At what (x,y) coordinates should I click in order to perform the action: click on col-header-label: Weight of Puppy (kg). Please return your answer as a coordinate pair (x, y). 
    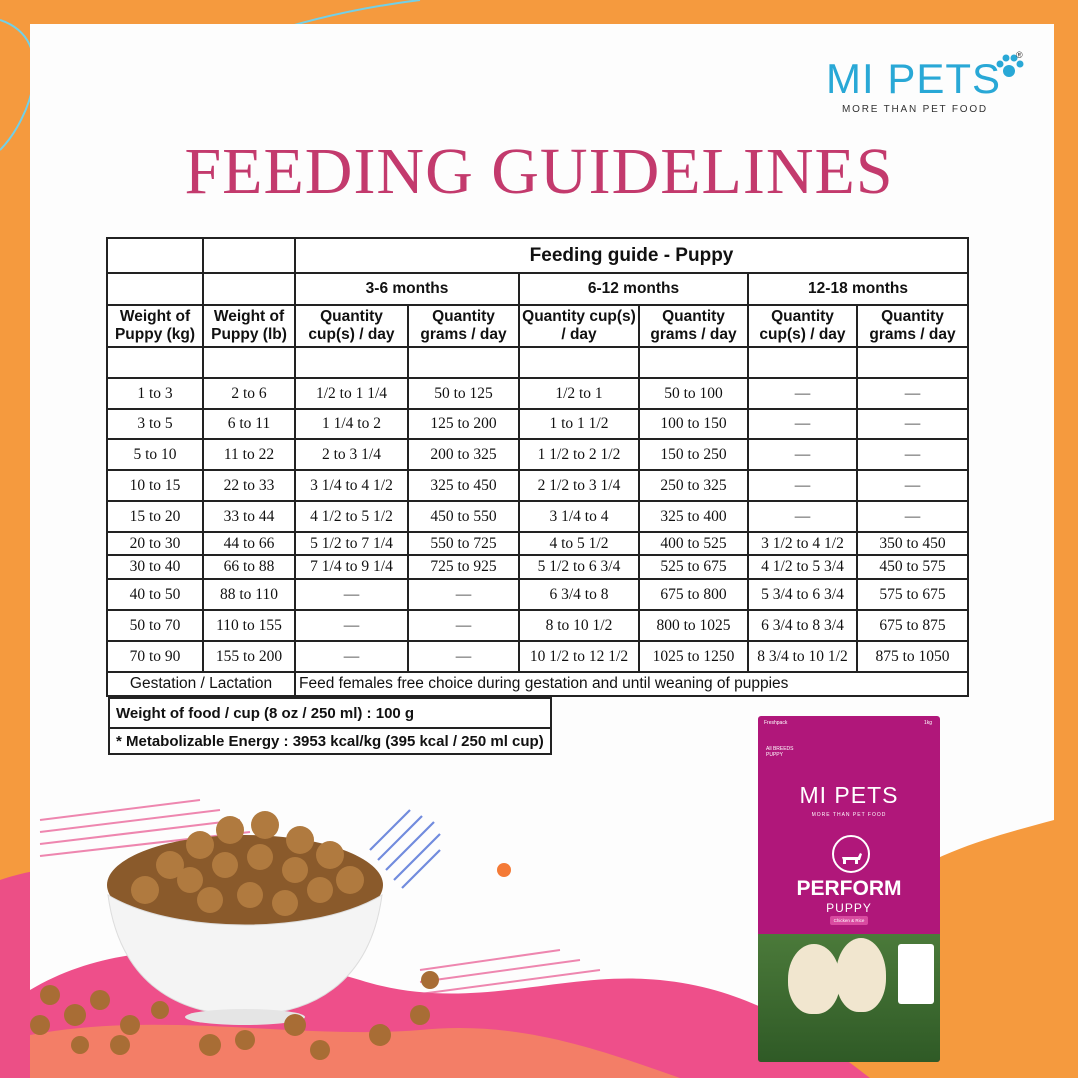
    Looking at the image, I should click on (155, 325).